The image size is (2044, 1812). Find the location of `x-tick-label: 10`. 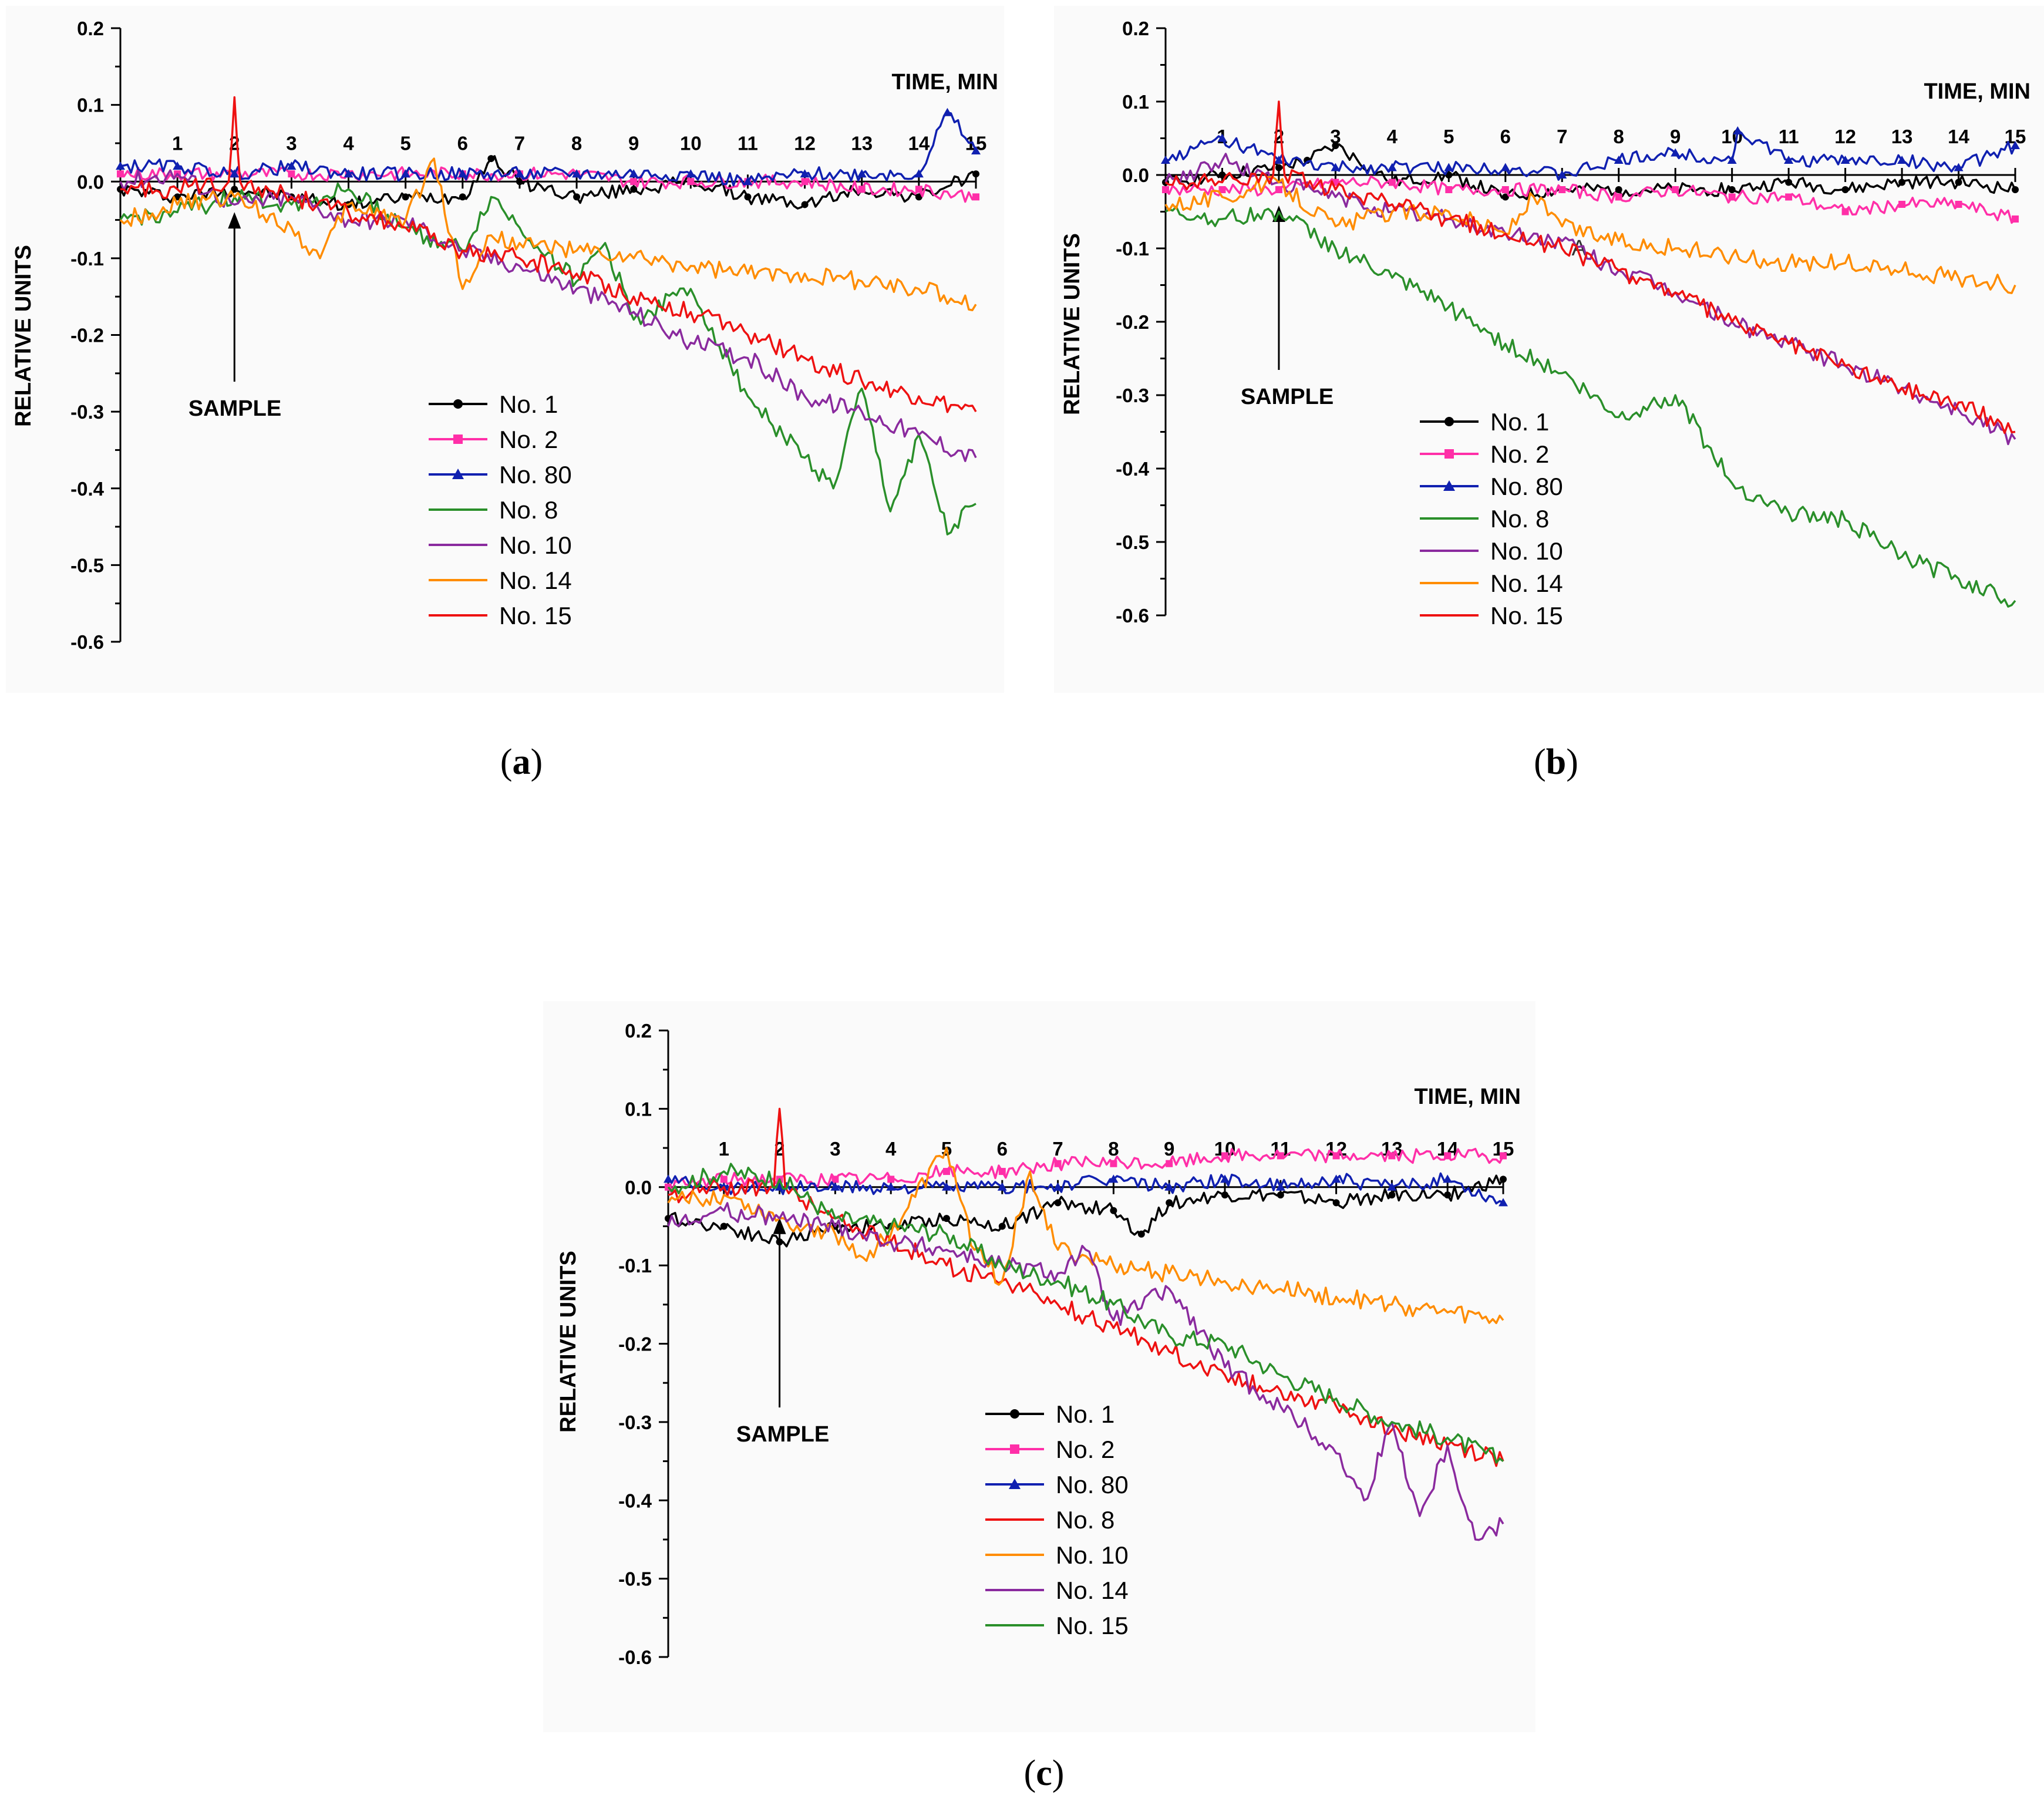

x-tick-label: 10 is located at coordinates (691, 143).